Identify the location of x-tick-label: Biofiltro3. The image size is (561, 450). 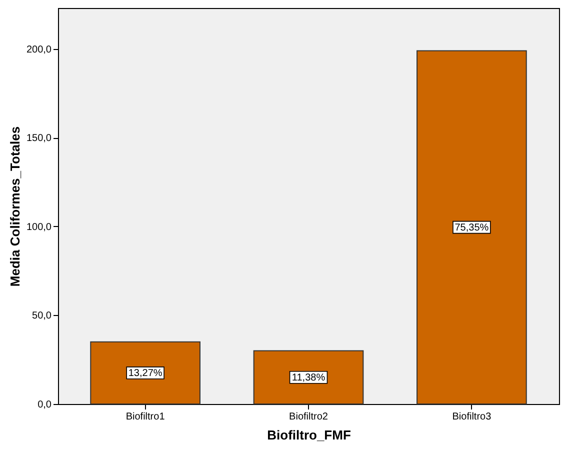
(472, 417).